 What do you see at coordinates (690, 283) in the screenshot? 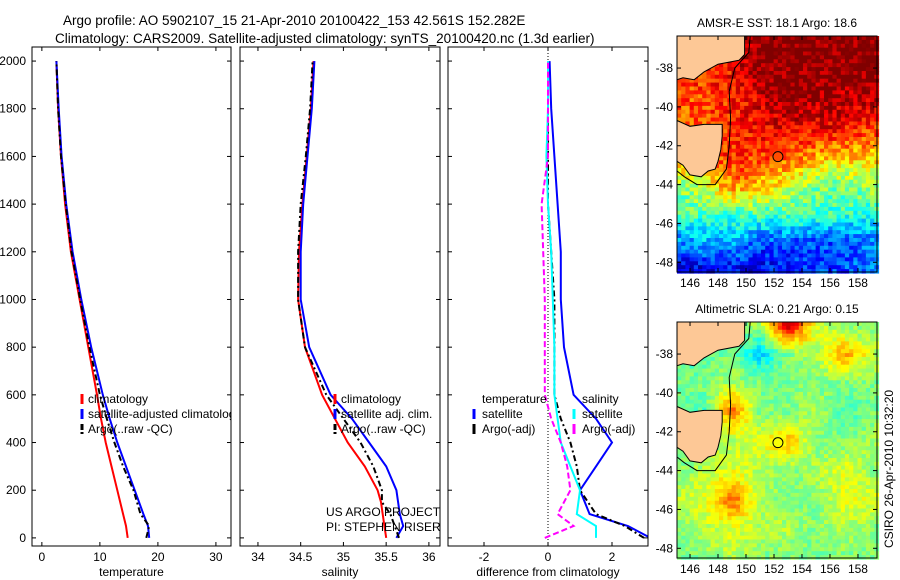
I see `lon-tick-label: 146` at bounding box center [690, 283].